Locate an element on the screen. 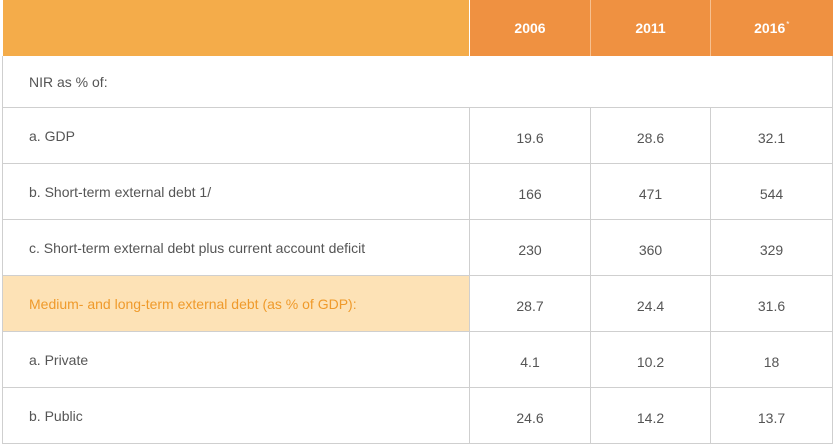 This screenshot has width=834, height=444. footnote-mark: * is located at coordinates (788, 25).